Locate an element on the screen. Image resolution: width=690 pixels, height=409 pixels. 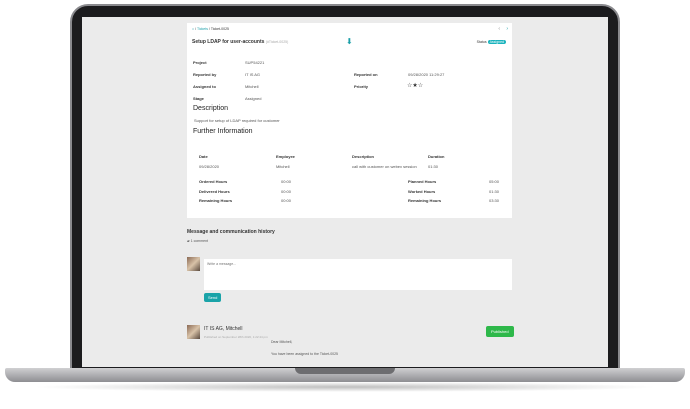
reported-on-value: 09/28/2020 11:29:27 is located at coordinates (426, 74).